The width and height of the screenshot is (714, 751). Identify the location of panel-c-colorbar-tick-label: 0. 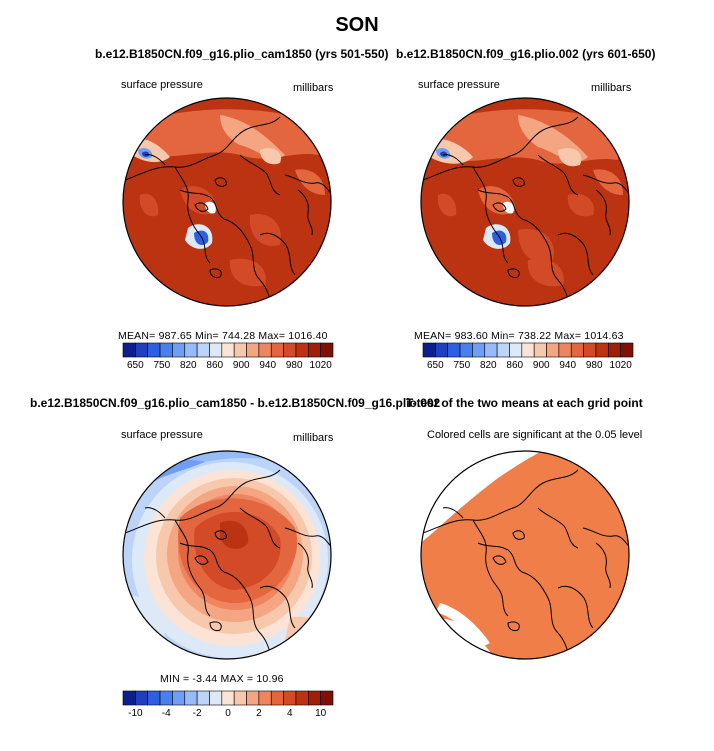
(228, 713).